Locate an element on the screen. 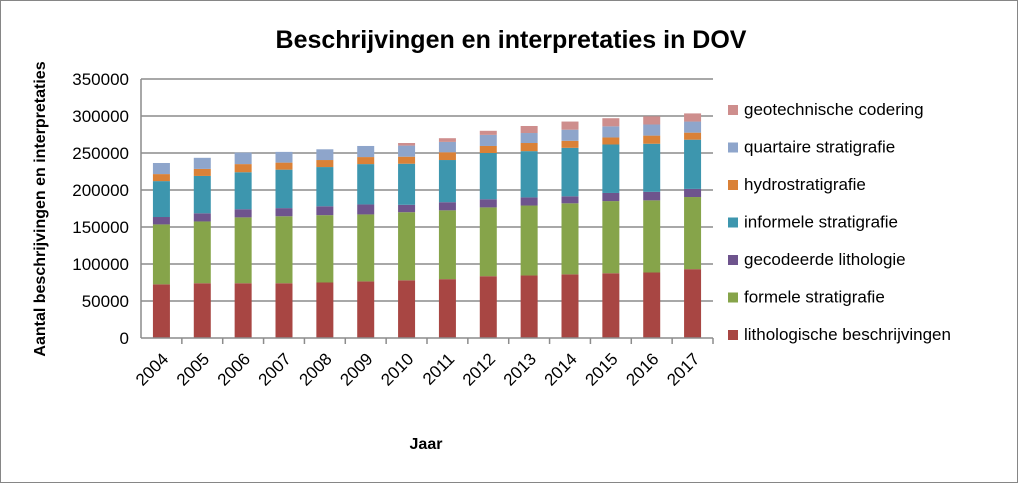 Image resolution: width=1018 pixels, height=483 pixels. x-tick-label: 2016 is located at coordinates (642, 369).